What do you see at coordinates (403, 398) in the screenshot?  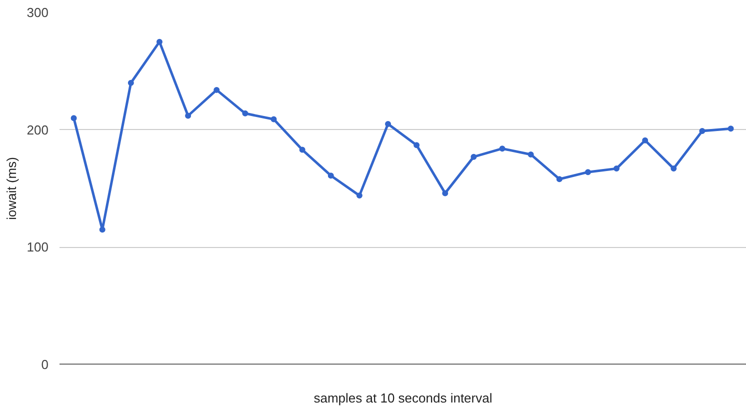 I see `x-axis-title: samples at 10 seconds interval` at bounding box center [403, 398].